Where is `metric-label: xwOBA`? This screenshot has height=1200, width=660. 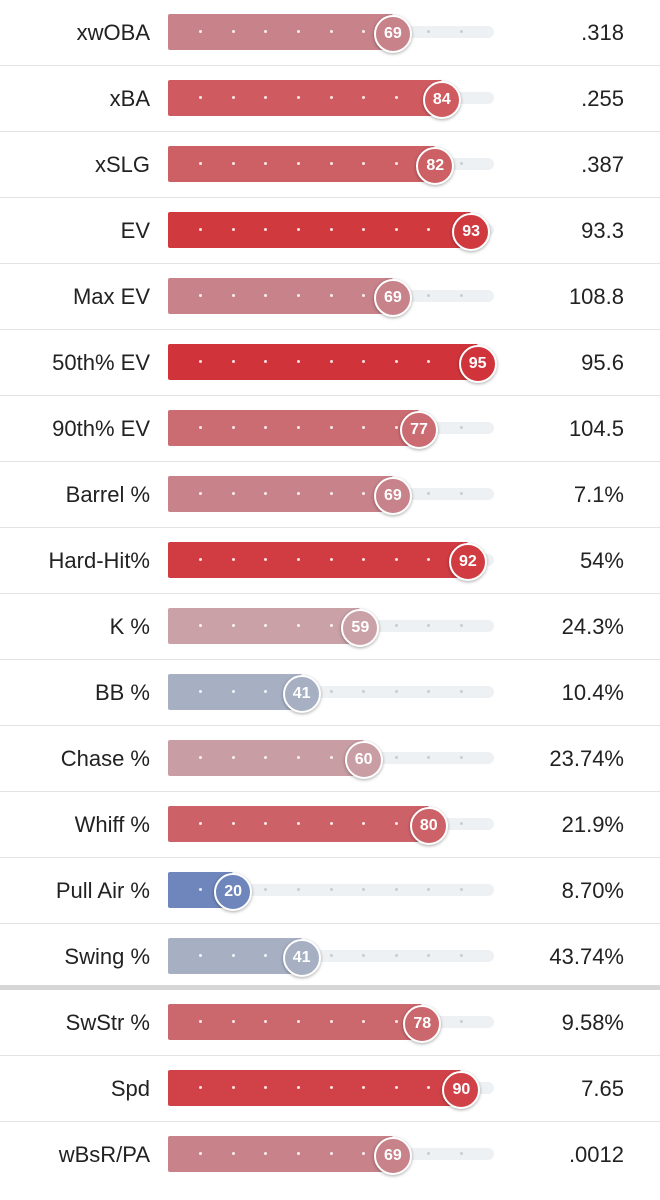 metric-label: xwOBA is located at coordinates (113, 32).